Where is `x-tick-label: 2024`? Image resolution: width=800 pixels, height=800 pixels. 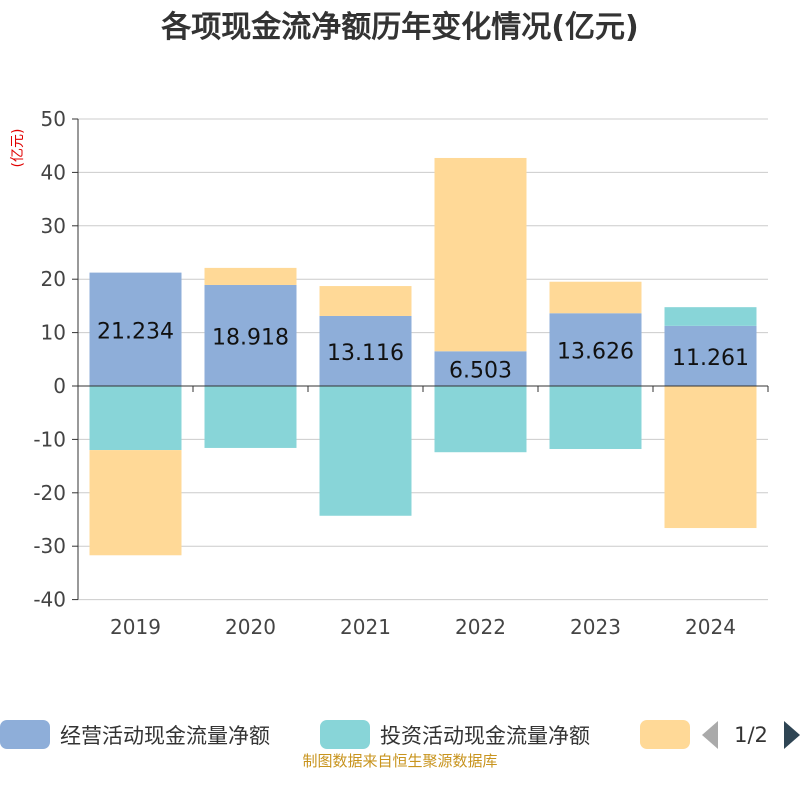
x-tick-label: 2024 is located at coordinates (710, 627).